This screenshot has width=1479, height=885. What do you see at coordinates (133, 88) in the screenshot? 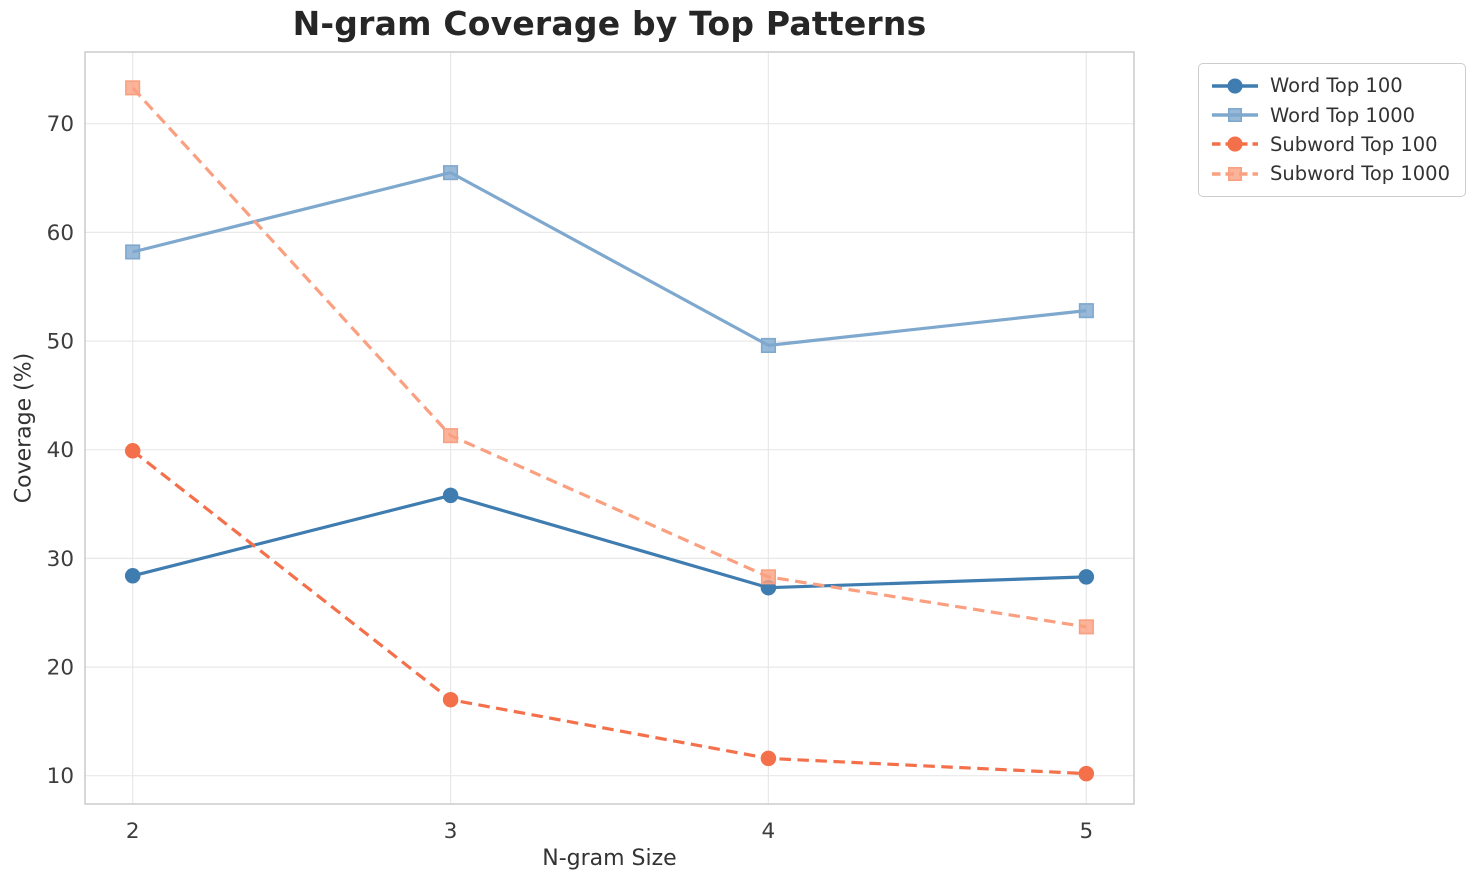
I see `marker-subword-top-1000-x2` at bounding box center [133, 88].